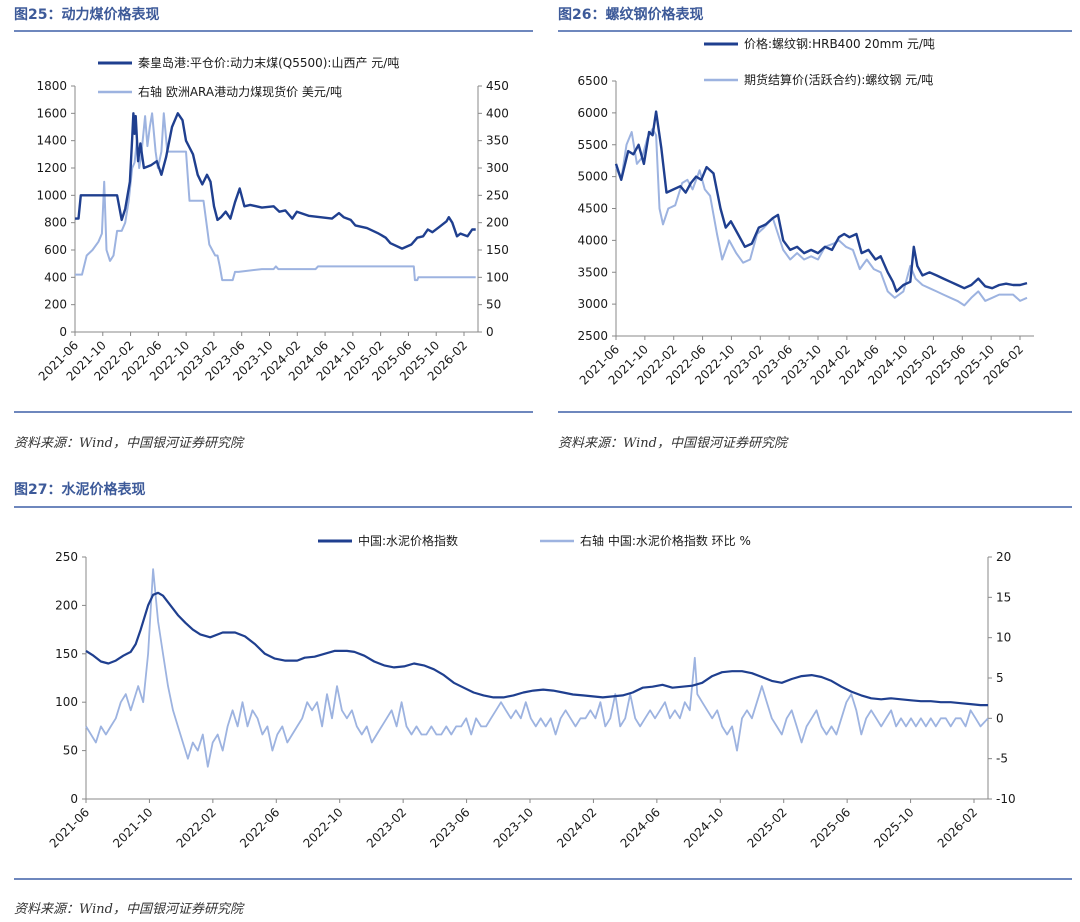  What do you see at coordinates (273, 31) in the screenshot?
I see `fig25-top-rule` at bounding box center [273, 31].